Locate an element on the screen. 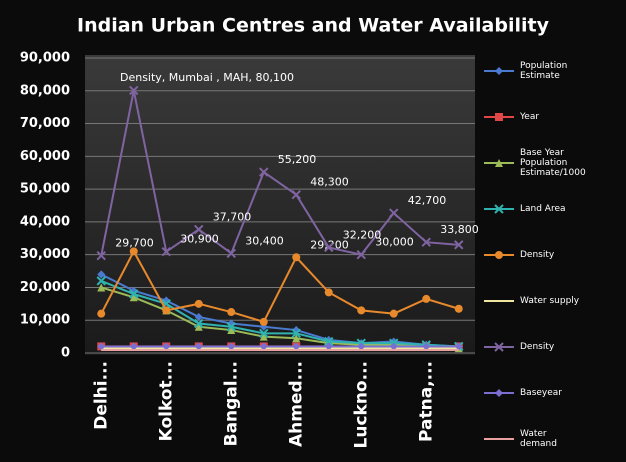 This screenshot has height=462, width=626. legend-item: Land Area is located at coordinates (554, 209).